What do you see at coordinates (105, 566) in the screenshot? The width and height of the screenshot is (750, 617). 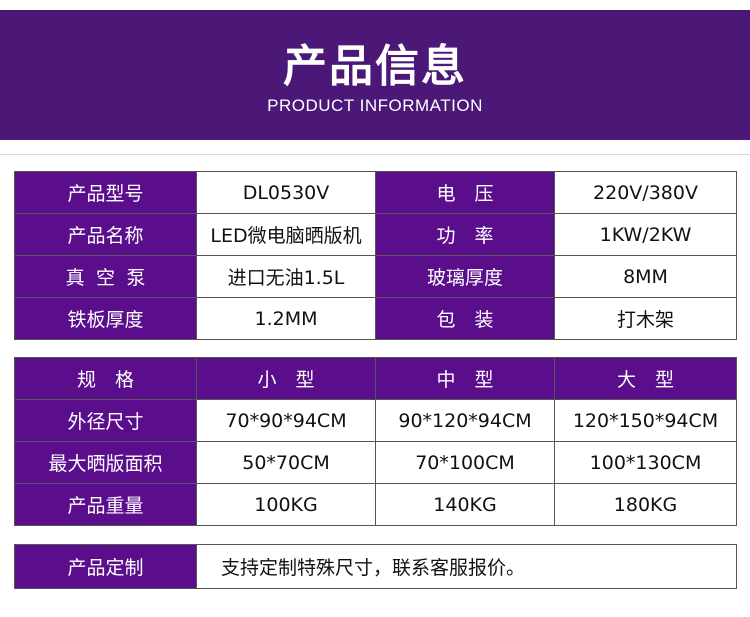 I see `custom-label: 产品定制` at bounding box center [105, 566].